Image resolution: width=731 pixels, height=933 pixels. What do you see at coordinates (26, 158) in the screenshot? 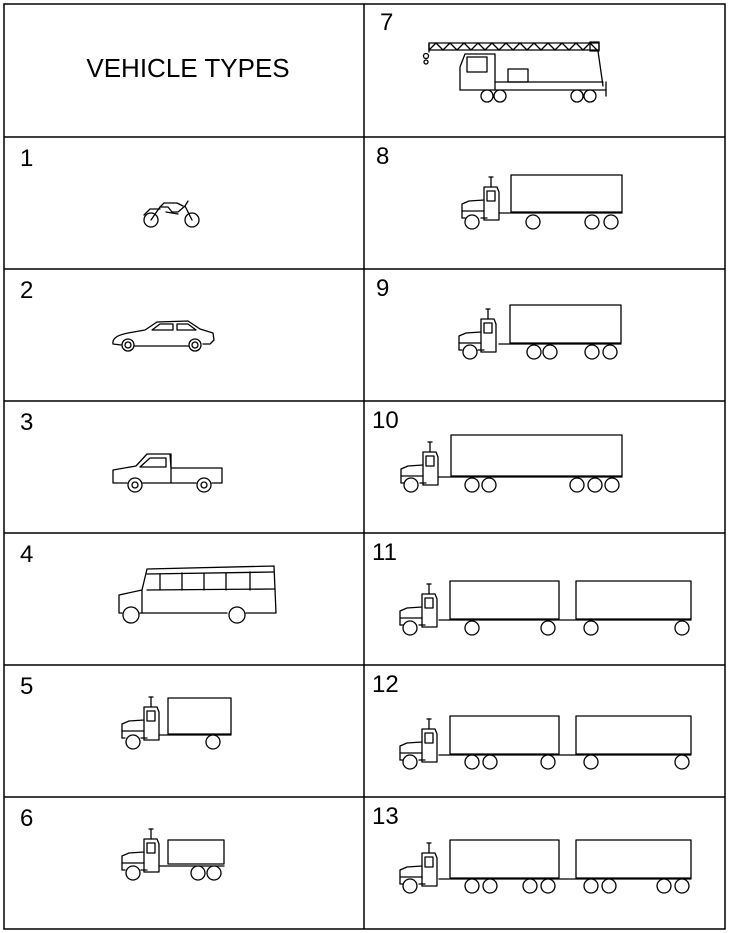
I see `type-number-1: 1` at bounding box center [26, 158].